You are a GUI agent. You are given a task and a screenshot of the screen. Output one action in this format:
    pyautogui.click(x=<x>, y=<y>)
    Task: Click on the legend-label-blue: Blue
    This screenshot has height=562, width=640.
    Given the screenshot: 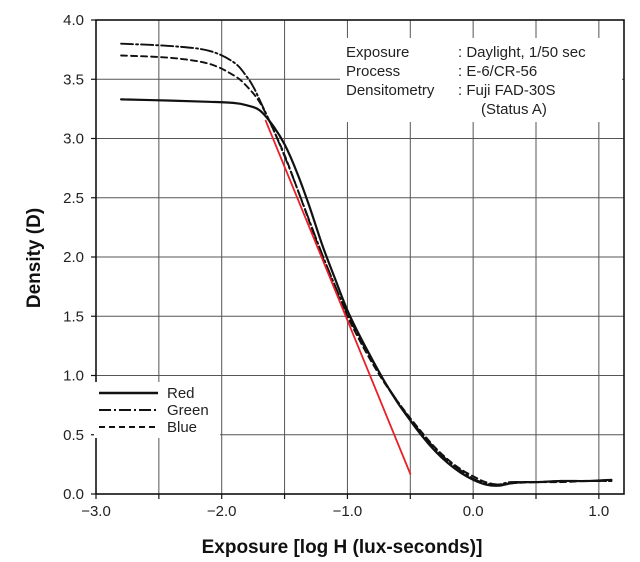 What is the action you would take?
    pyautogui.click(x=182, y=427)
    